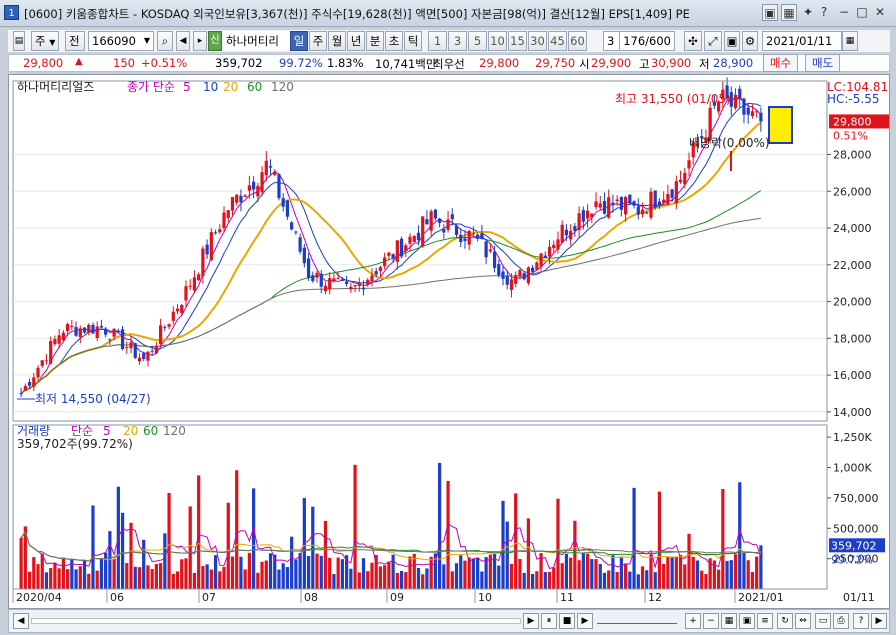  I want to click on list-icon: ≡, so click(765, 621).